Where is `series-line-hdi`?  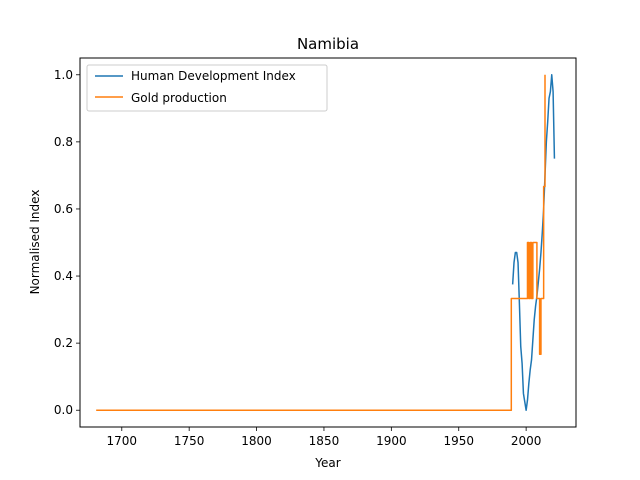
series-line-hdi is located at coordinates (533, 242).